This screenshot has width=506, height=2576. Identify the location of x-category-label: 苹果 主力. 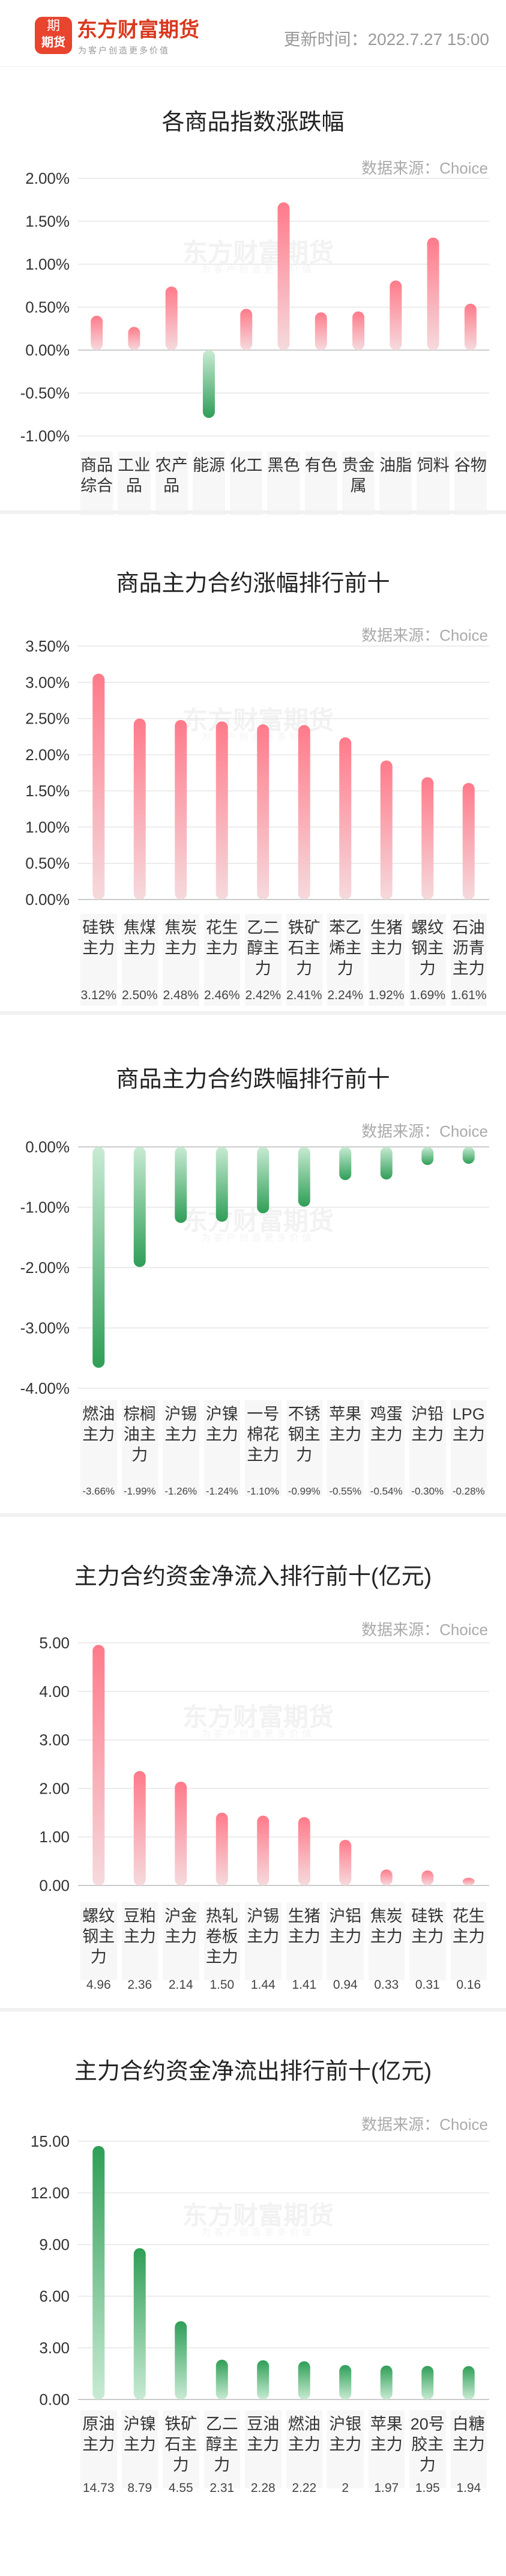
(386, 2449).